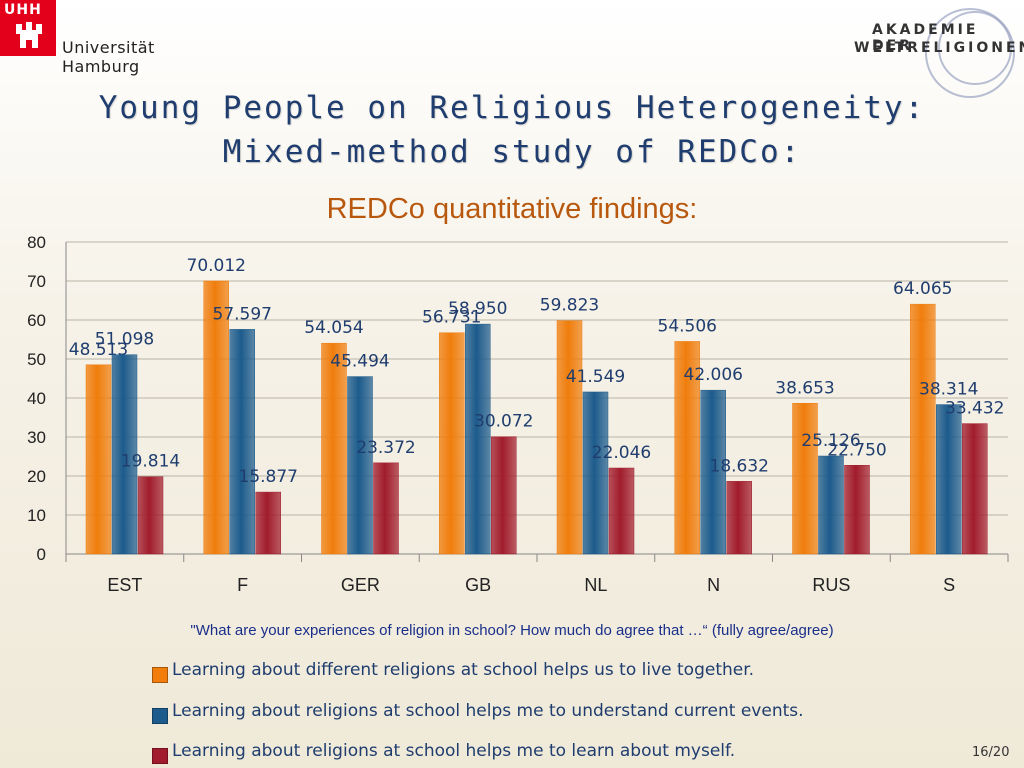 This screenshot has width=1024, height=768. What do you see at coordinates (41, 554) in the screenshot?
I see `y-tick-label: 0` at bounding box center [41, 554].